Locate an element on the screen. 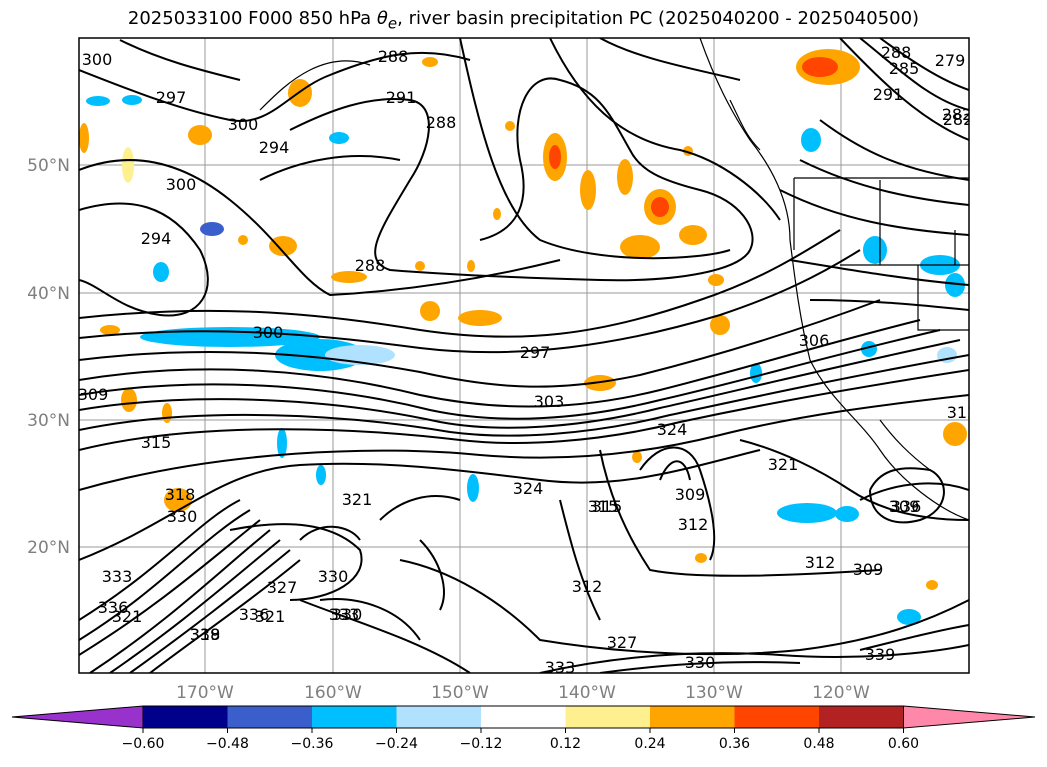 The image size is (1047, 767). colorbar-tick-label: 0.12 is located at coordinates (565, 744).